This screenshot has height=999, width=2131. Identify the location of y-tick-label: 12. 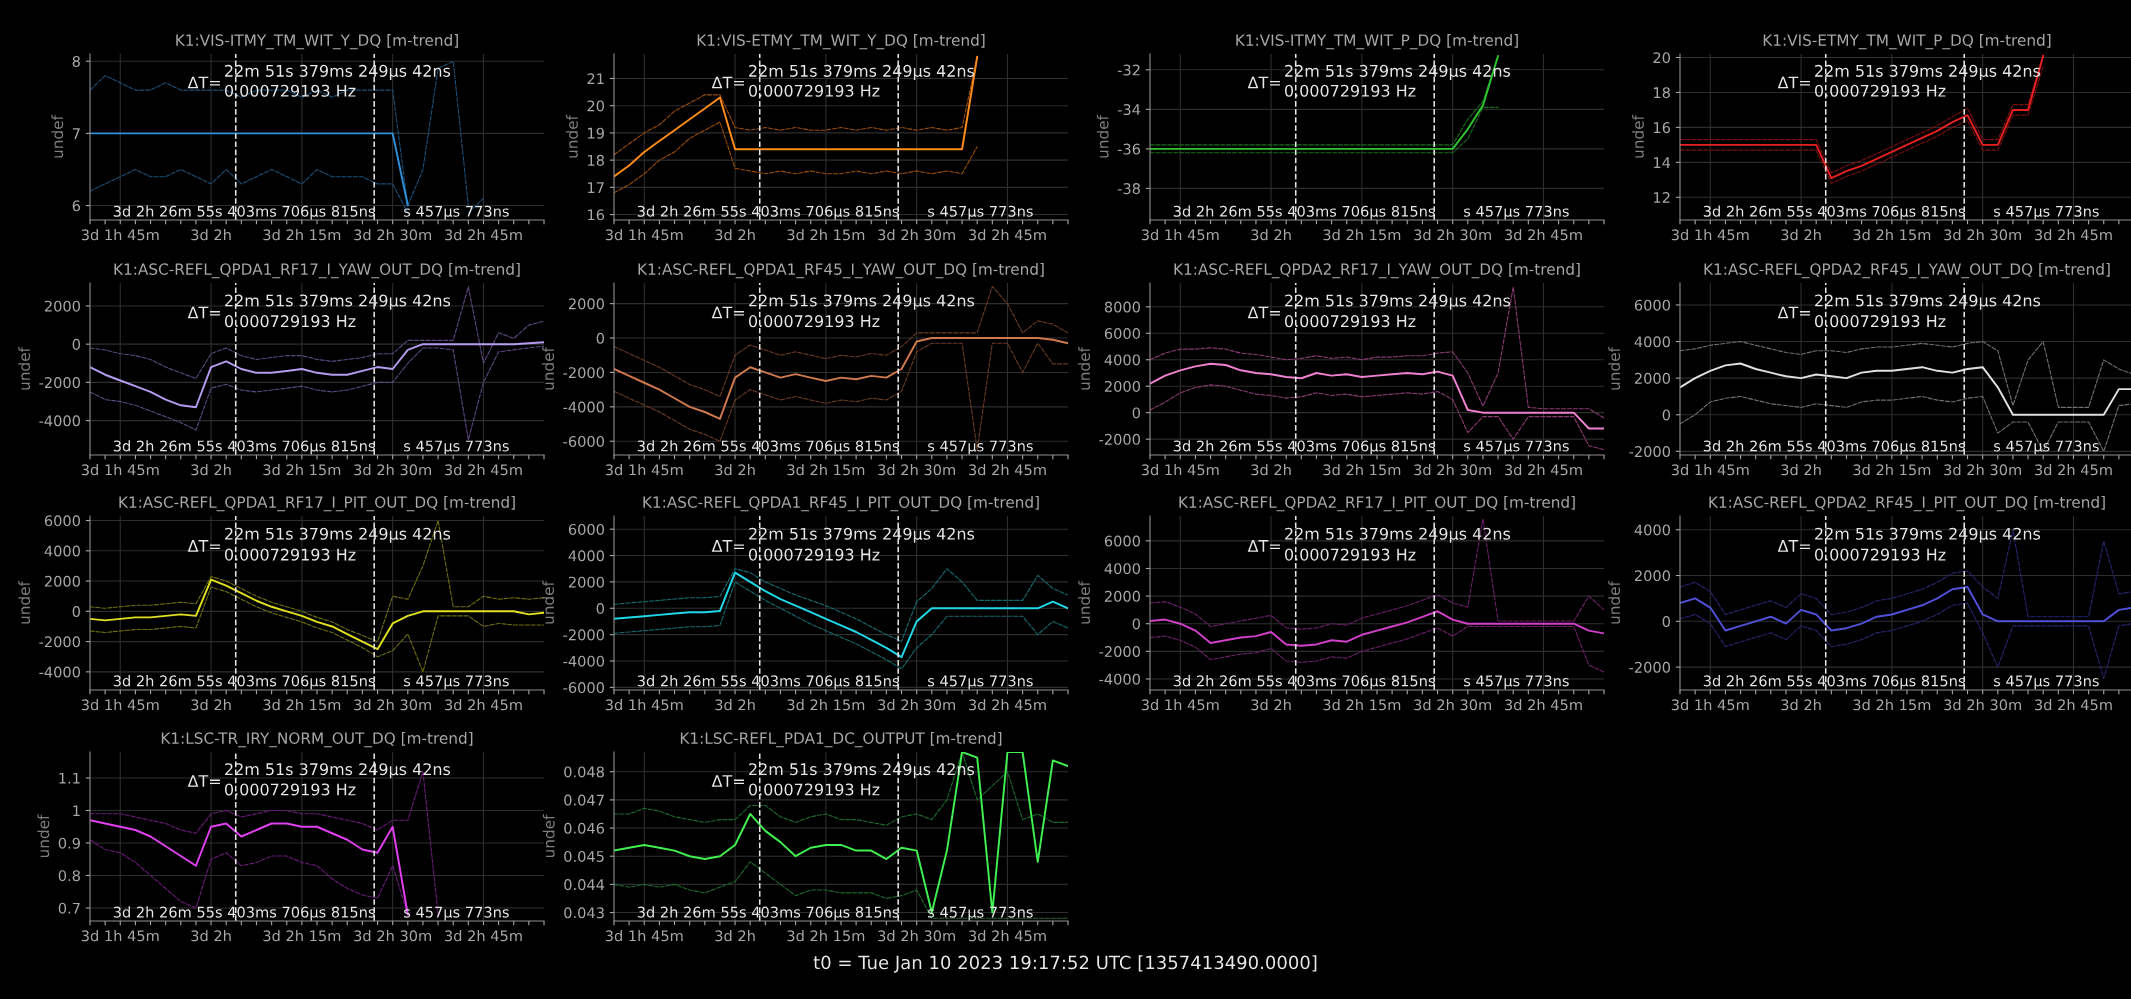
(1662, 197).